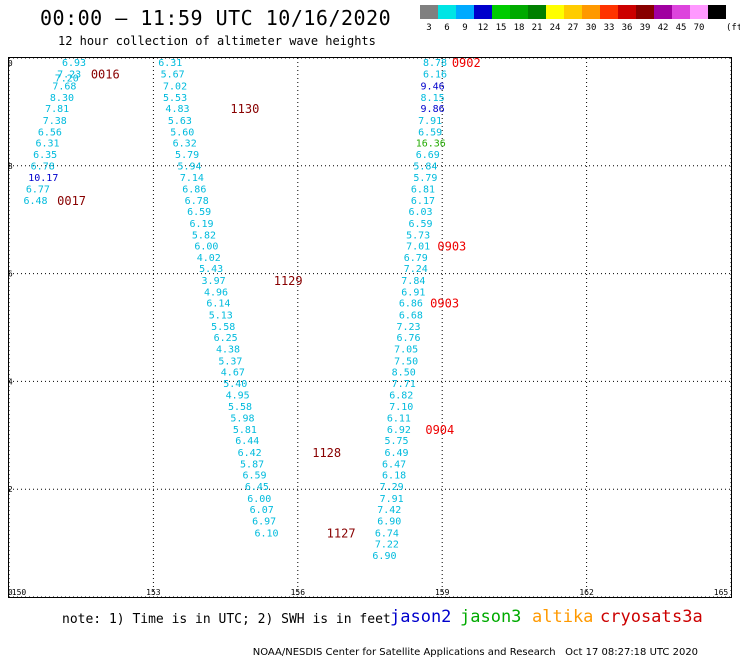  Describe the element at coordinates (11, 63) in the screenshot. I see `lat-tick-label: 30` at that location.